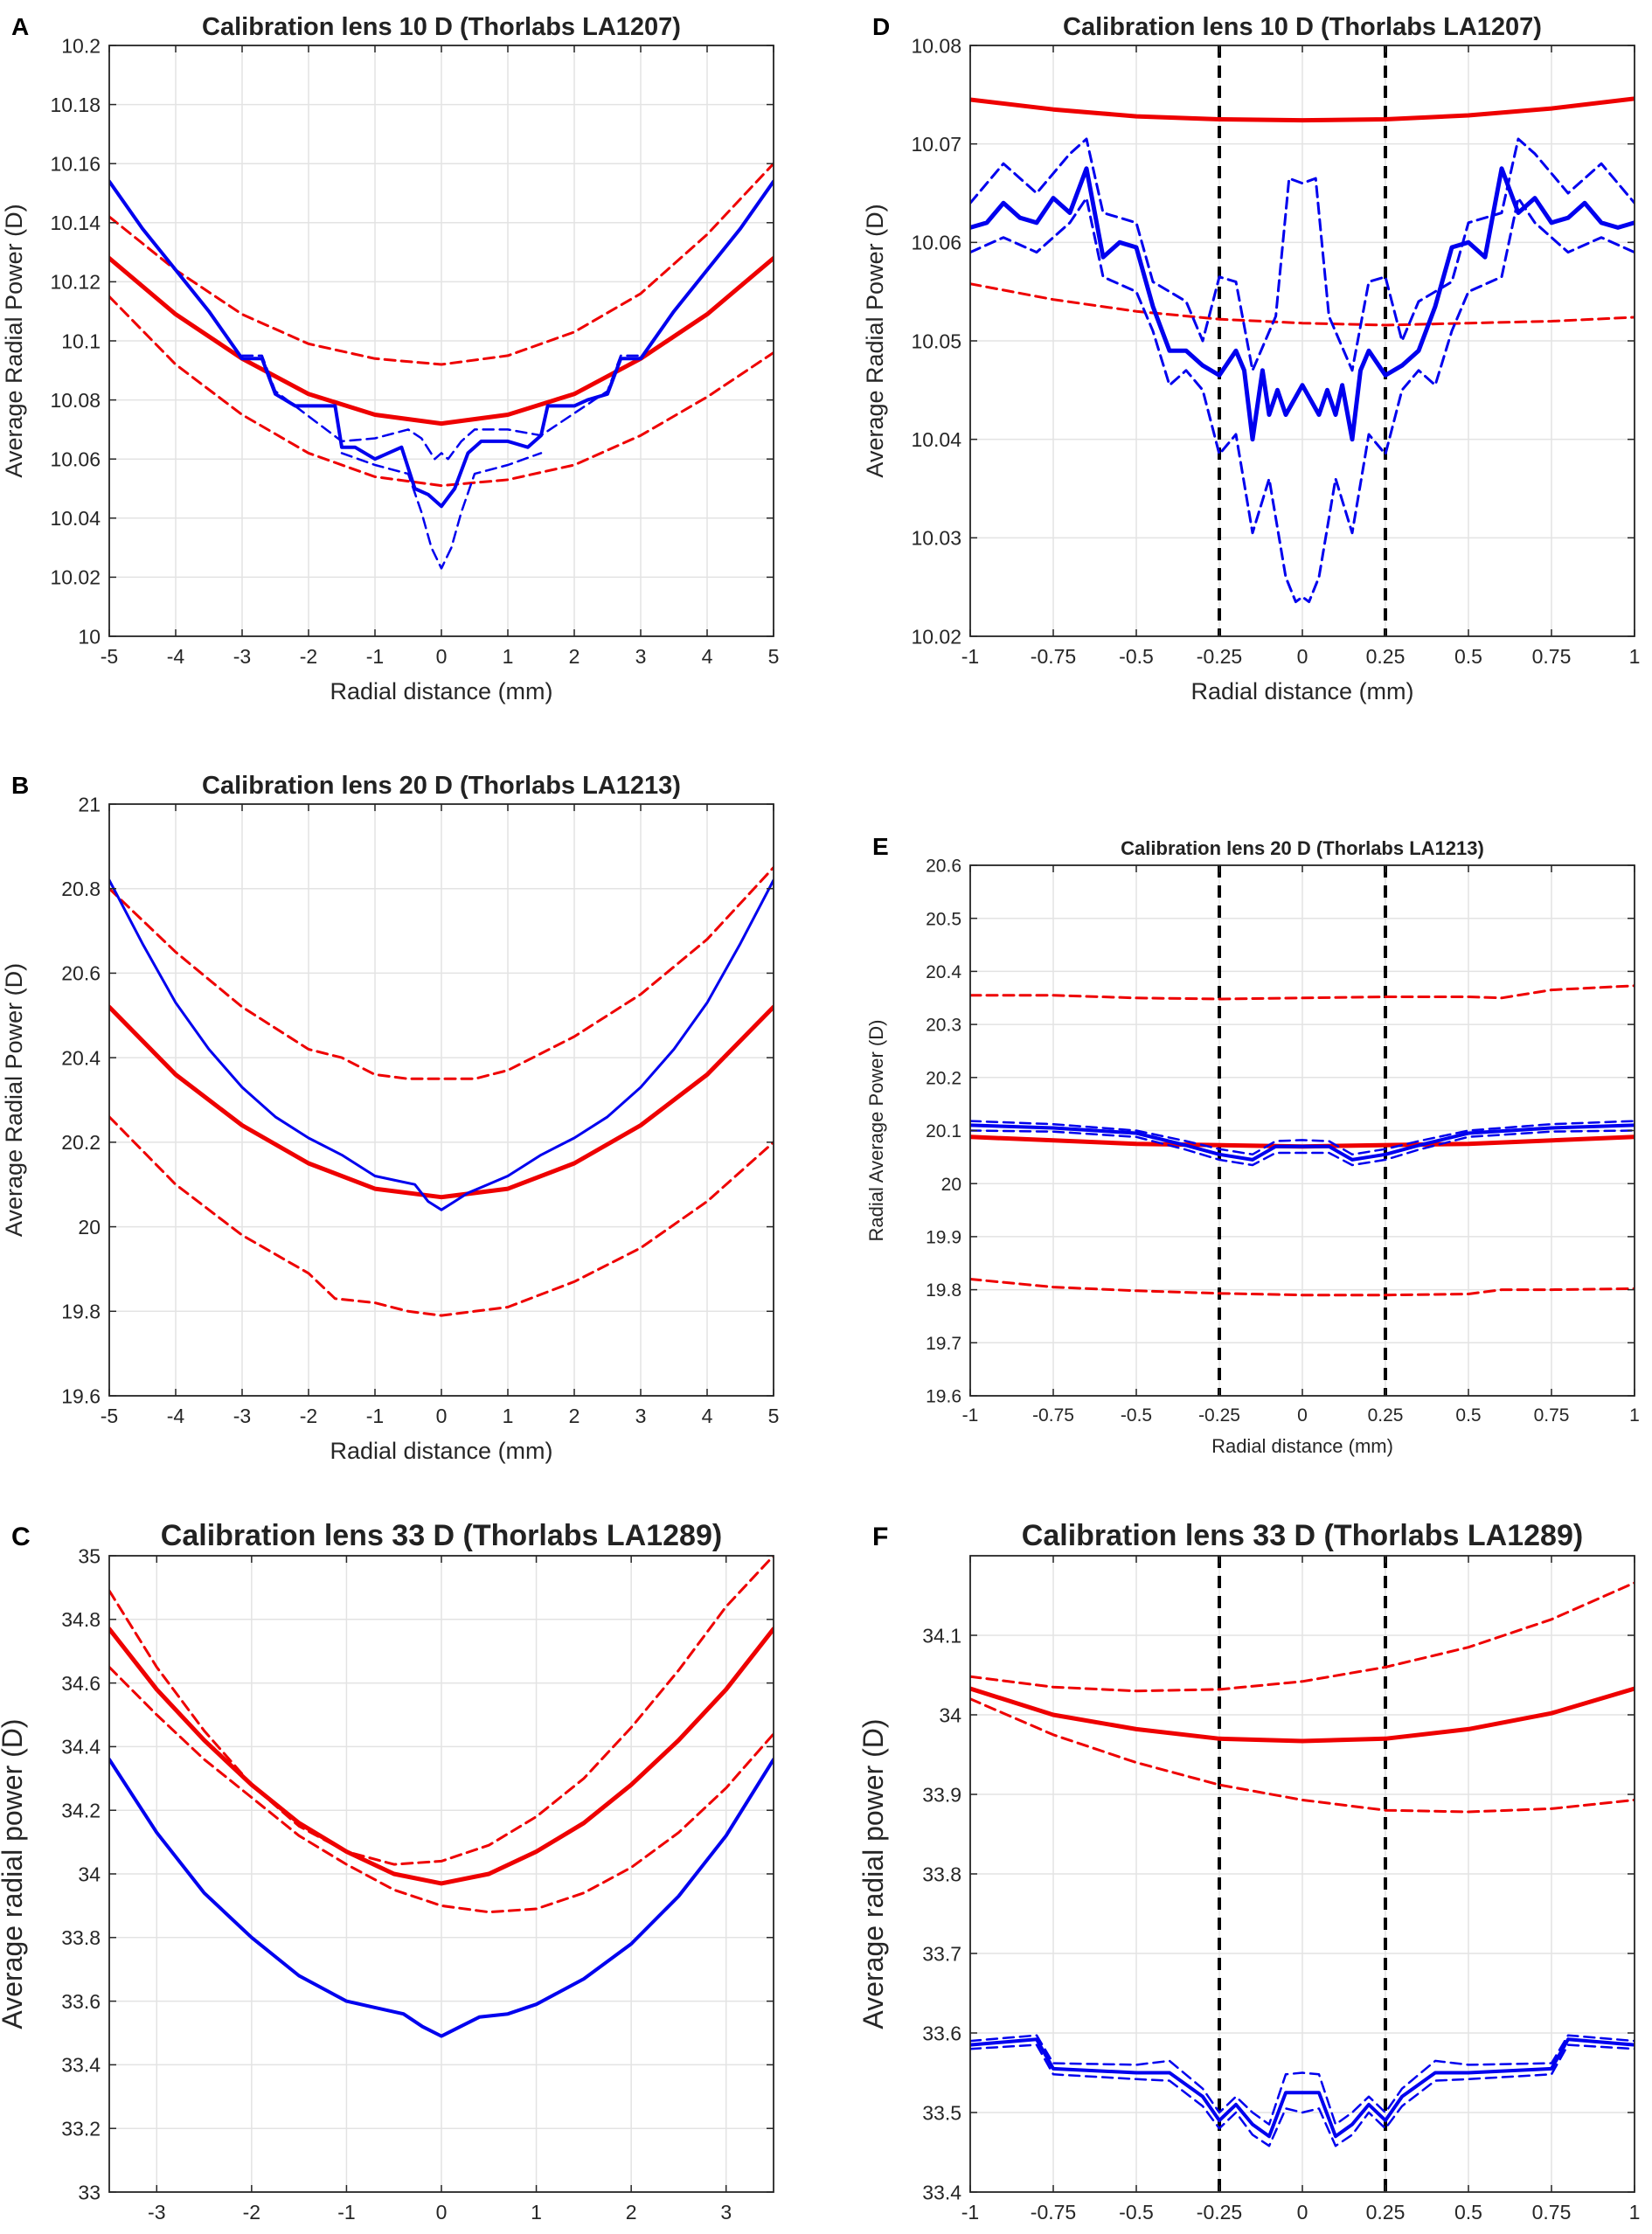  What do you see at coordinates (81, 1619) in the screenshot?
I see `y-tick-label: 34.8` at bounding box center [81, 1619].